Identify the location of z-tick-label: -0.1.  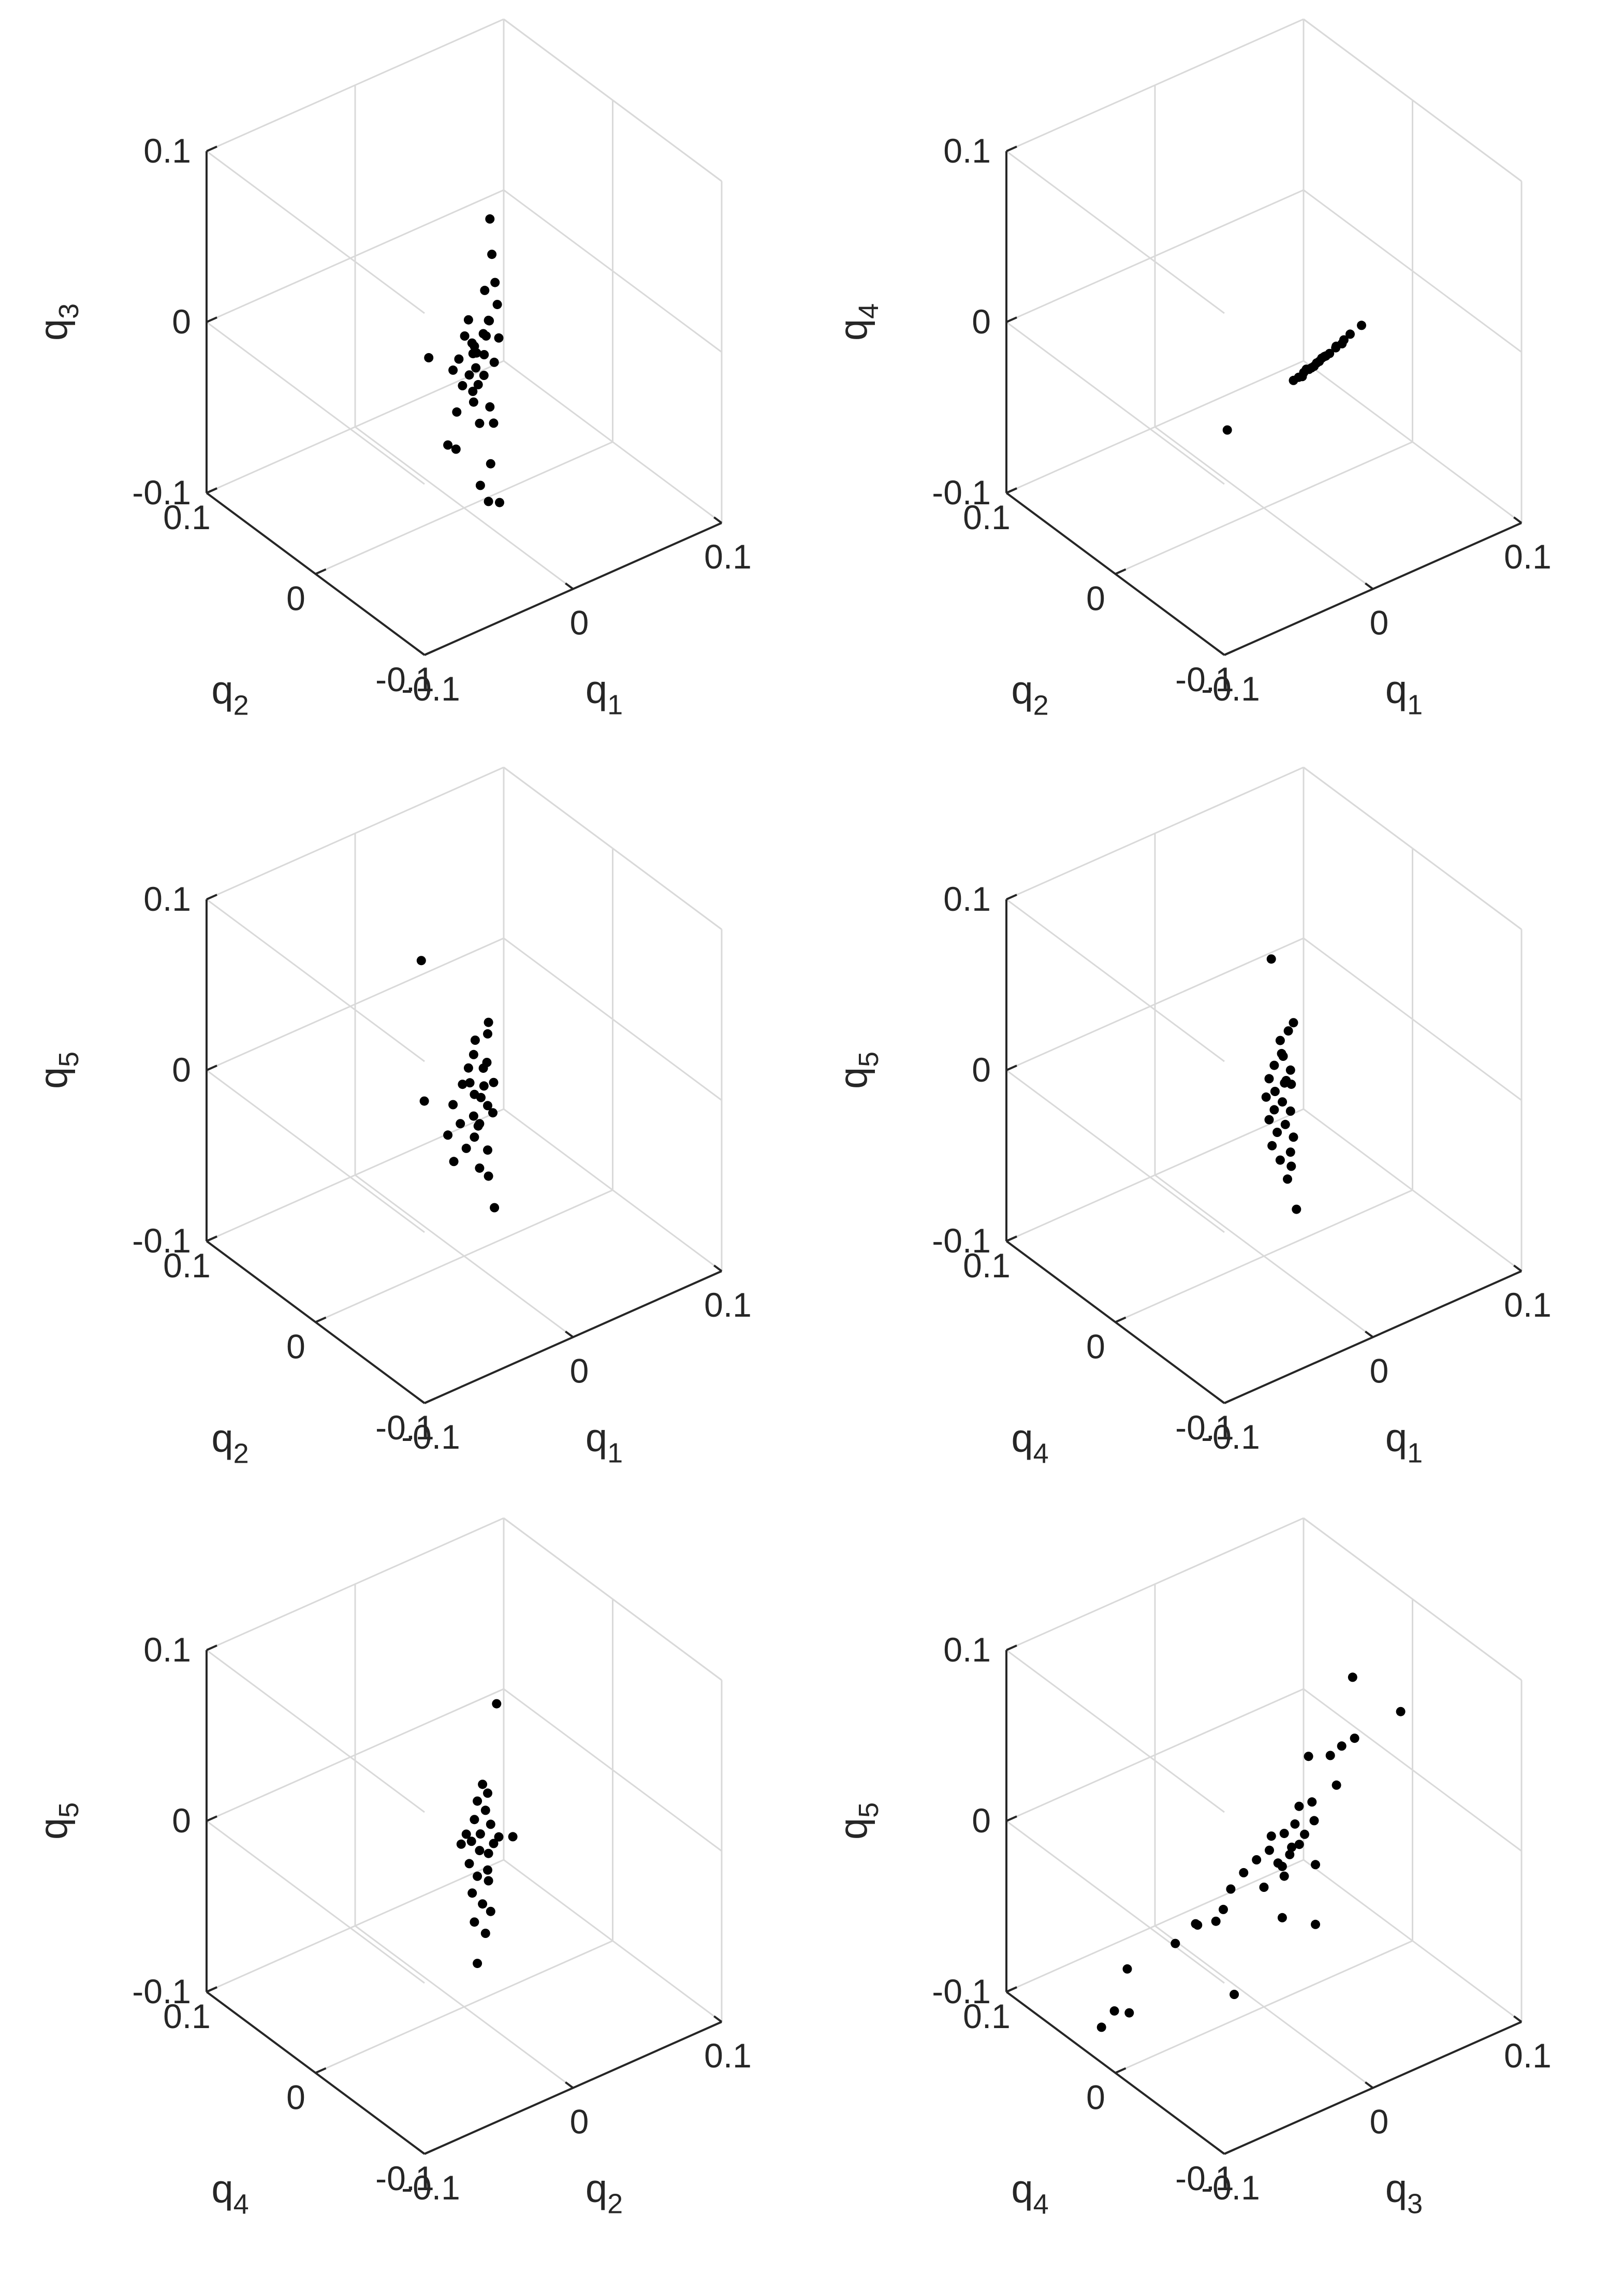
(961, 1991).